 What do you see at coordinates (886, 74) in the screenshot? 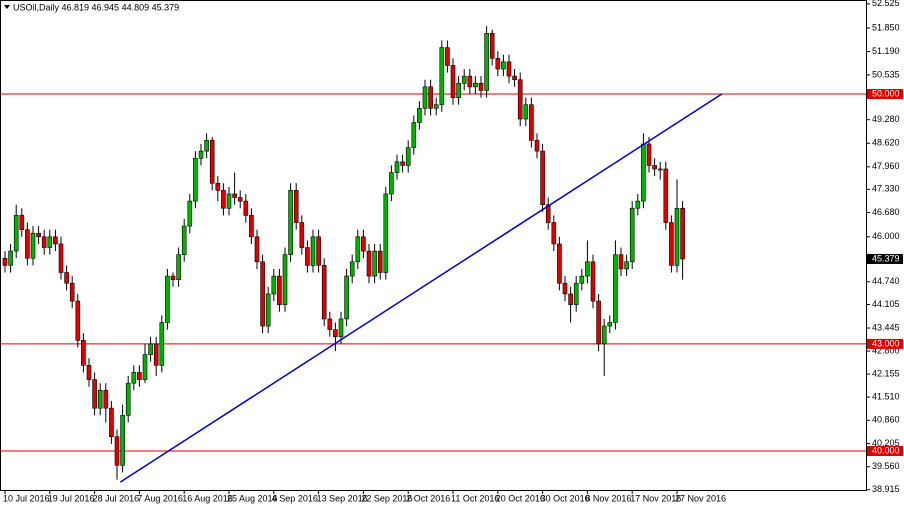
I see `y-tick-label: 50.535` at bounding box center [886, 74].